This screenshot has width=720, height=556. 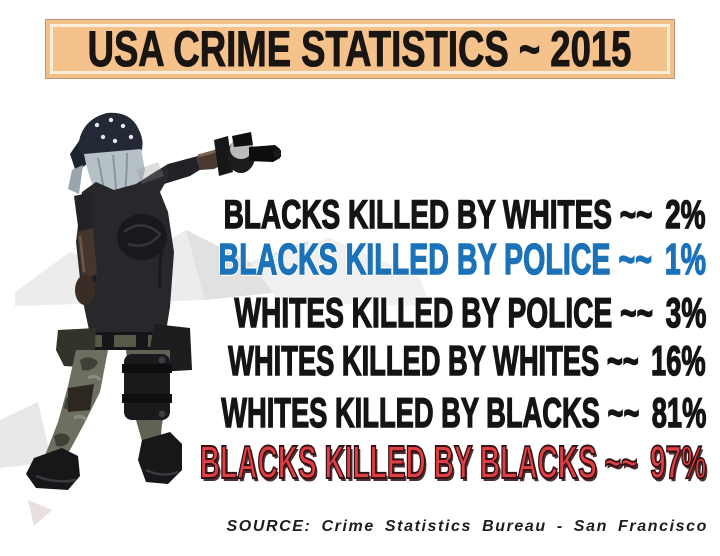 I want to click on page-title: USA CRIME STATISTICS ~ 2015, so click(x=360, y=49).